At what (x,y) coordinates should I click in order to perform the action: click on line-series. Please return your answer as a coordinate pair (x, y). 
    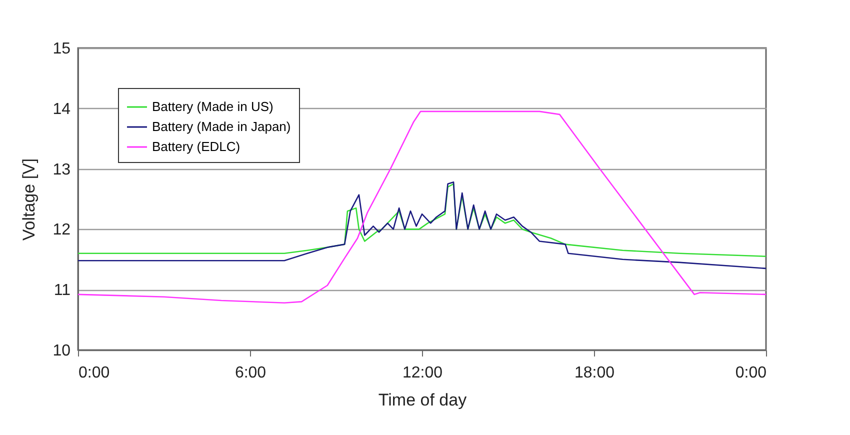
    Looking at the image, I should click on (422, 220).